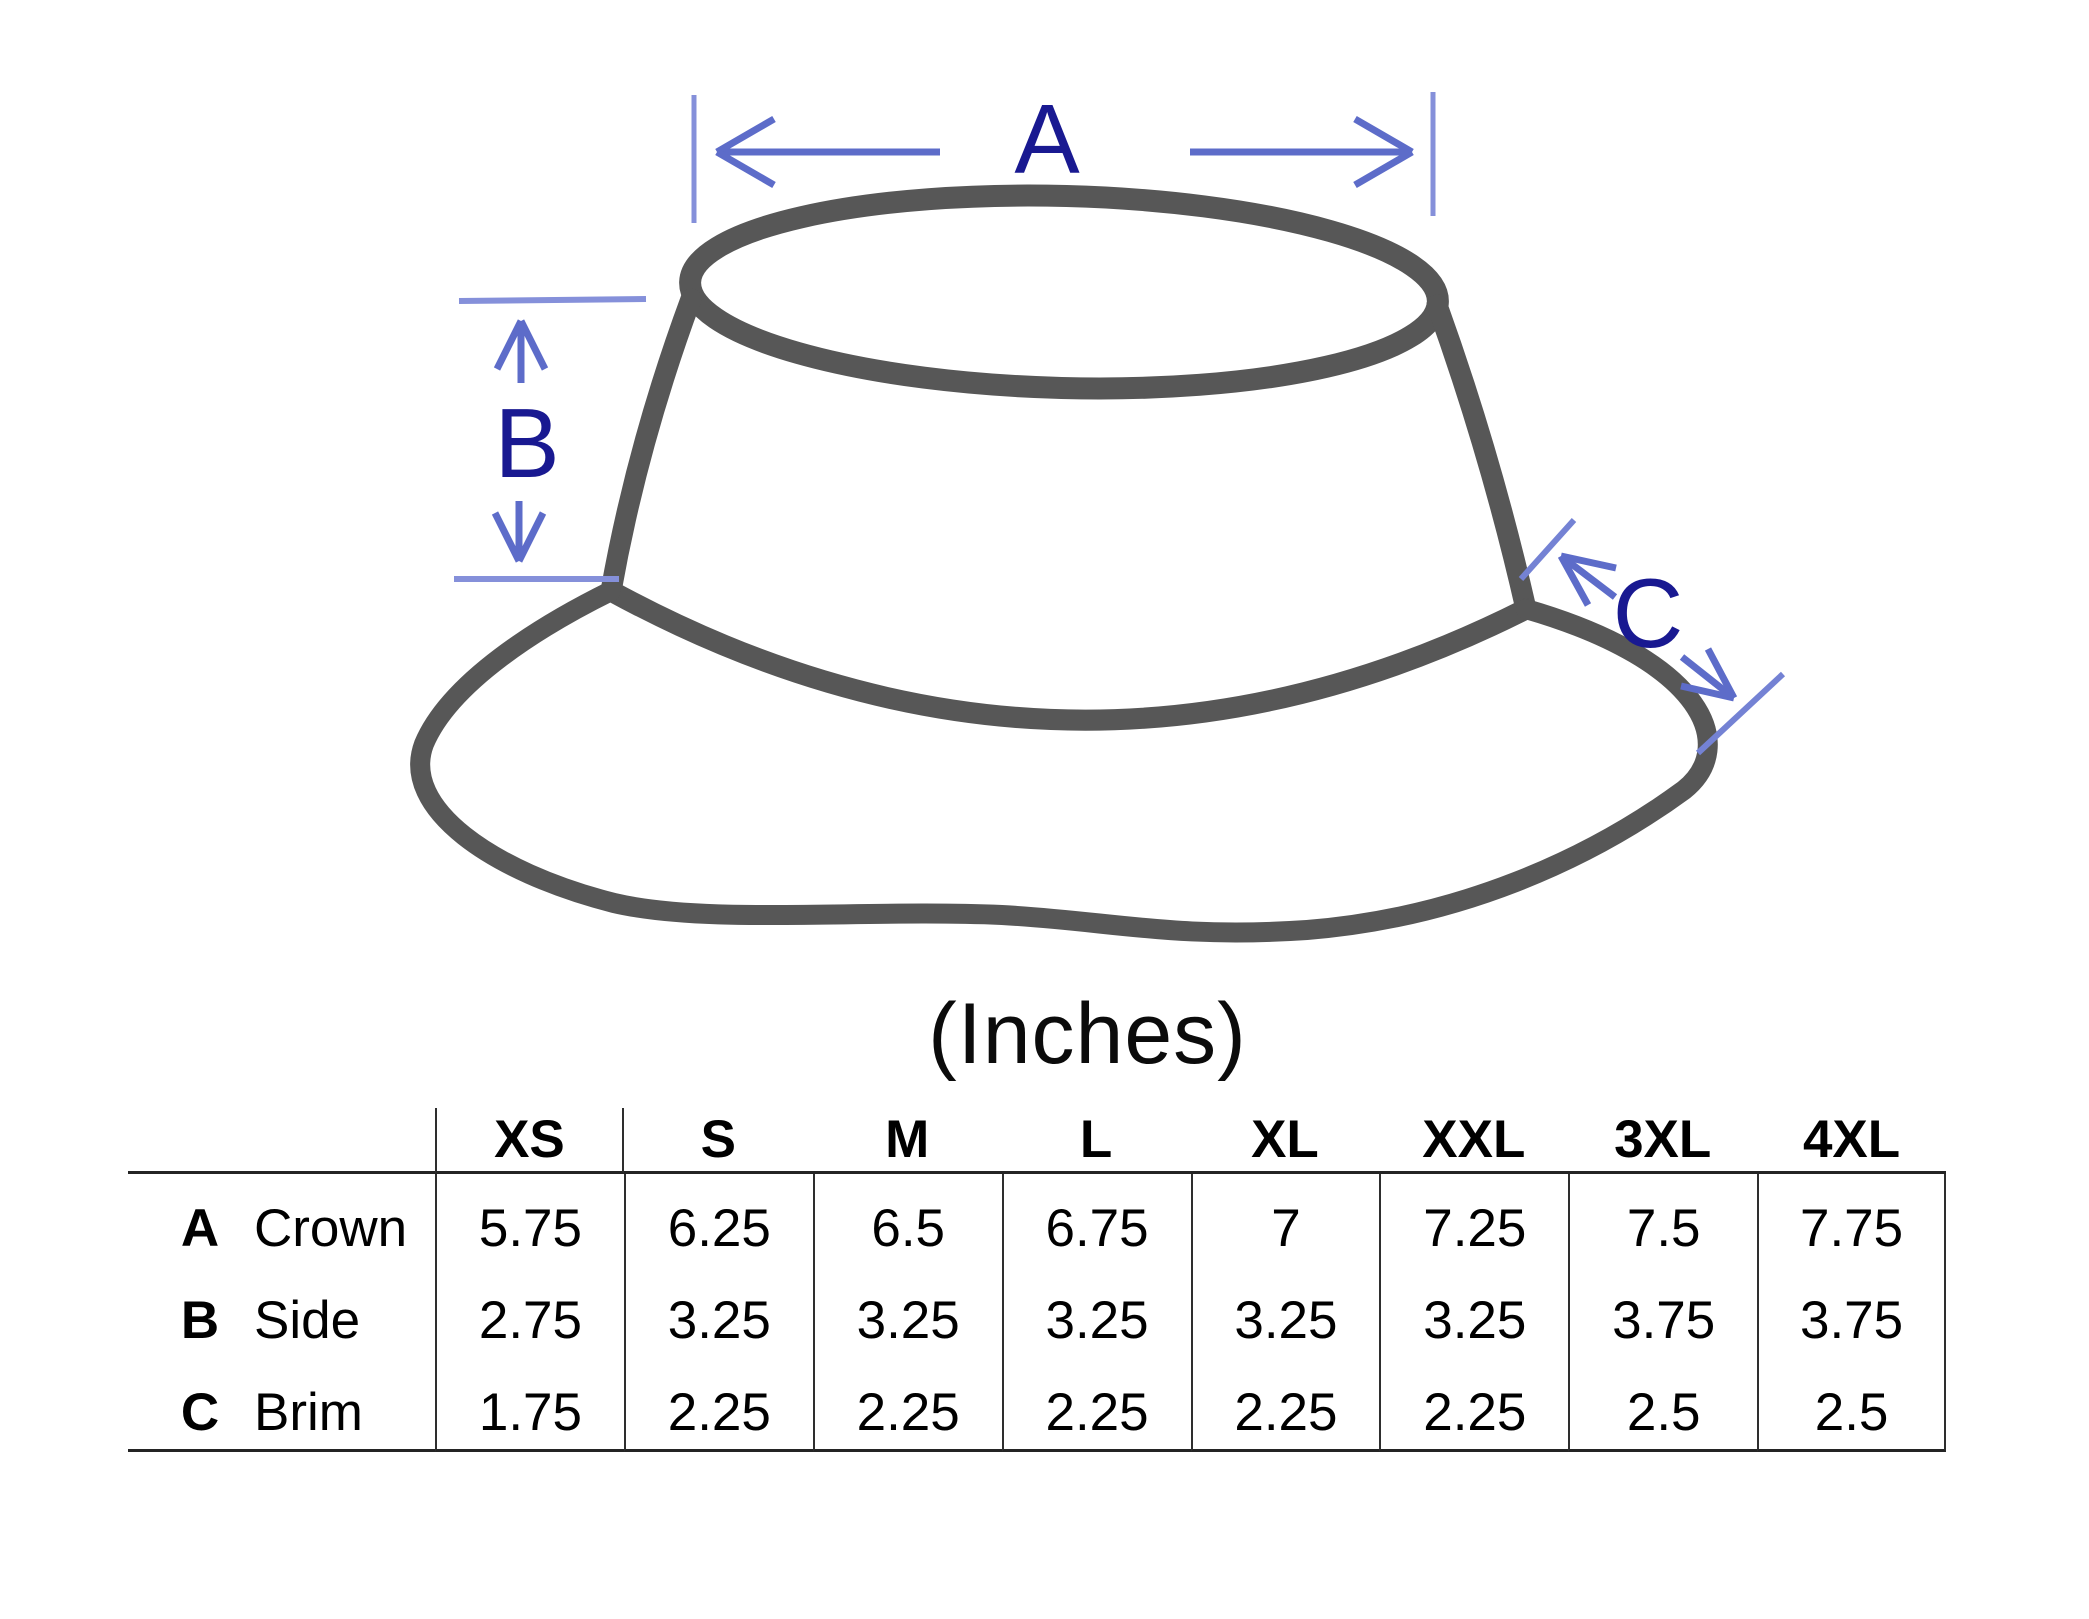  I want to click on column-header-xxl: XXL, so click(1474, 1141).